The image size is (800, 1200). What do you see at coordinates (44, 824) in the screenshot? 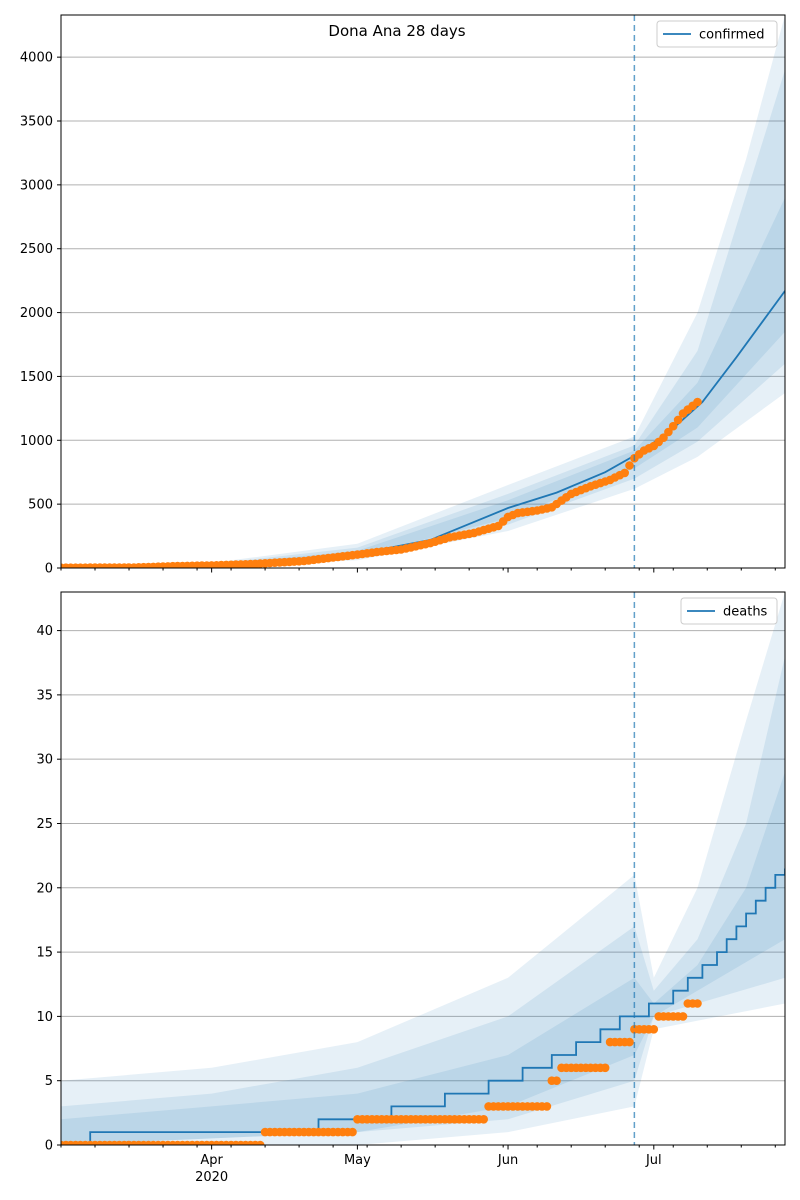
I see `y-tick-label: 25` at bounding box center [44, 824].